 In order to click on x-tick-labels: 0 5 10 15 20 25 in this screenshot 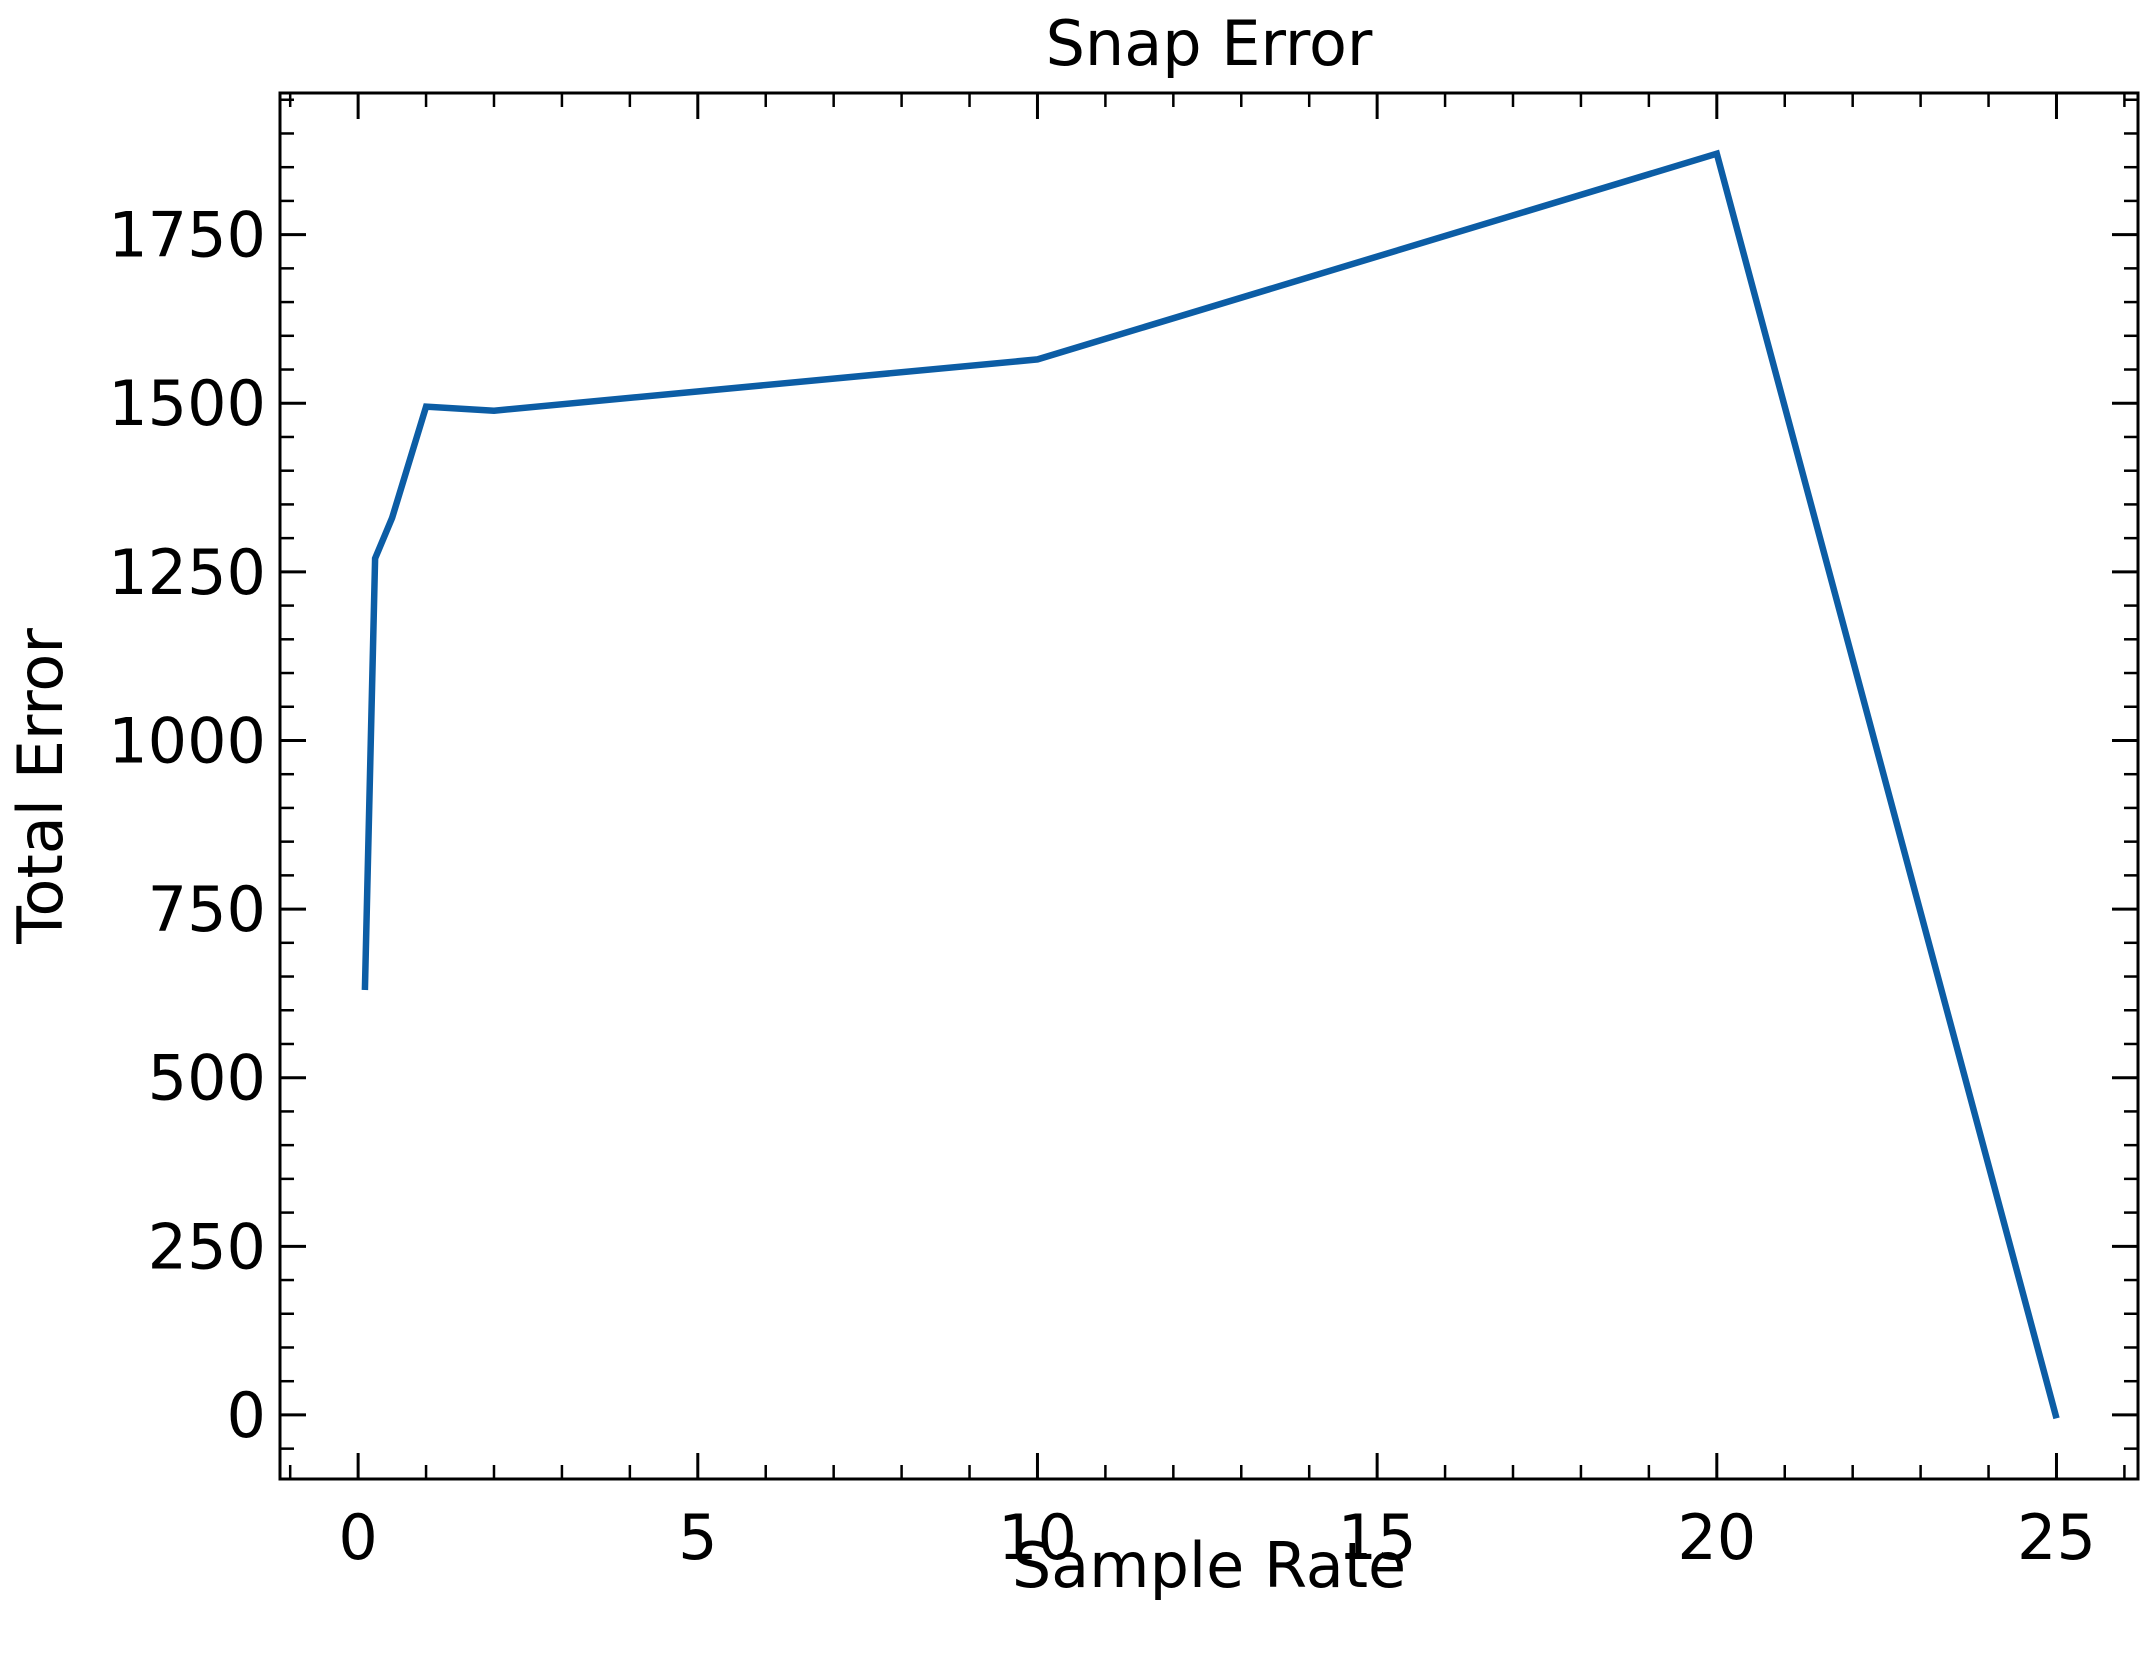, I will do `click(1217, 1537)`.